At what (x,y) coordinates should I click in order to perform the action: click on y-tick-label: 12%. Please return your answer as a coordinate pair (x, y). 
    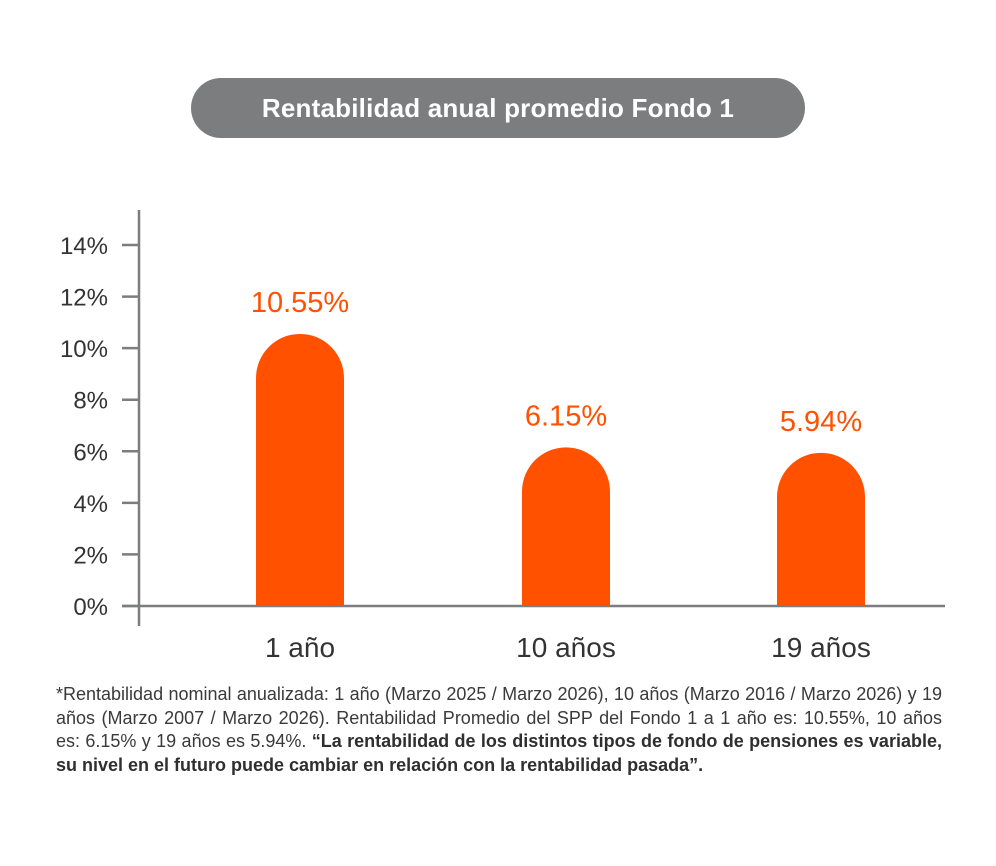
    Looking at the image, I should click on (84, 298).